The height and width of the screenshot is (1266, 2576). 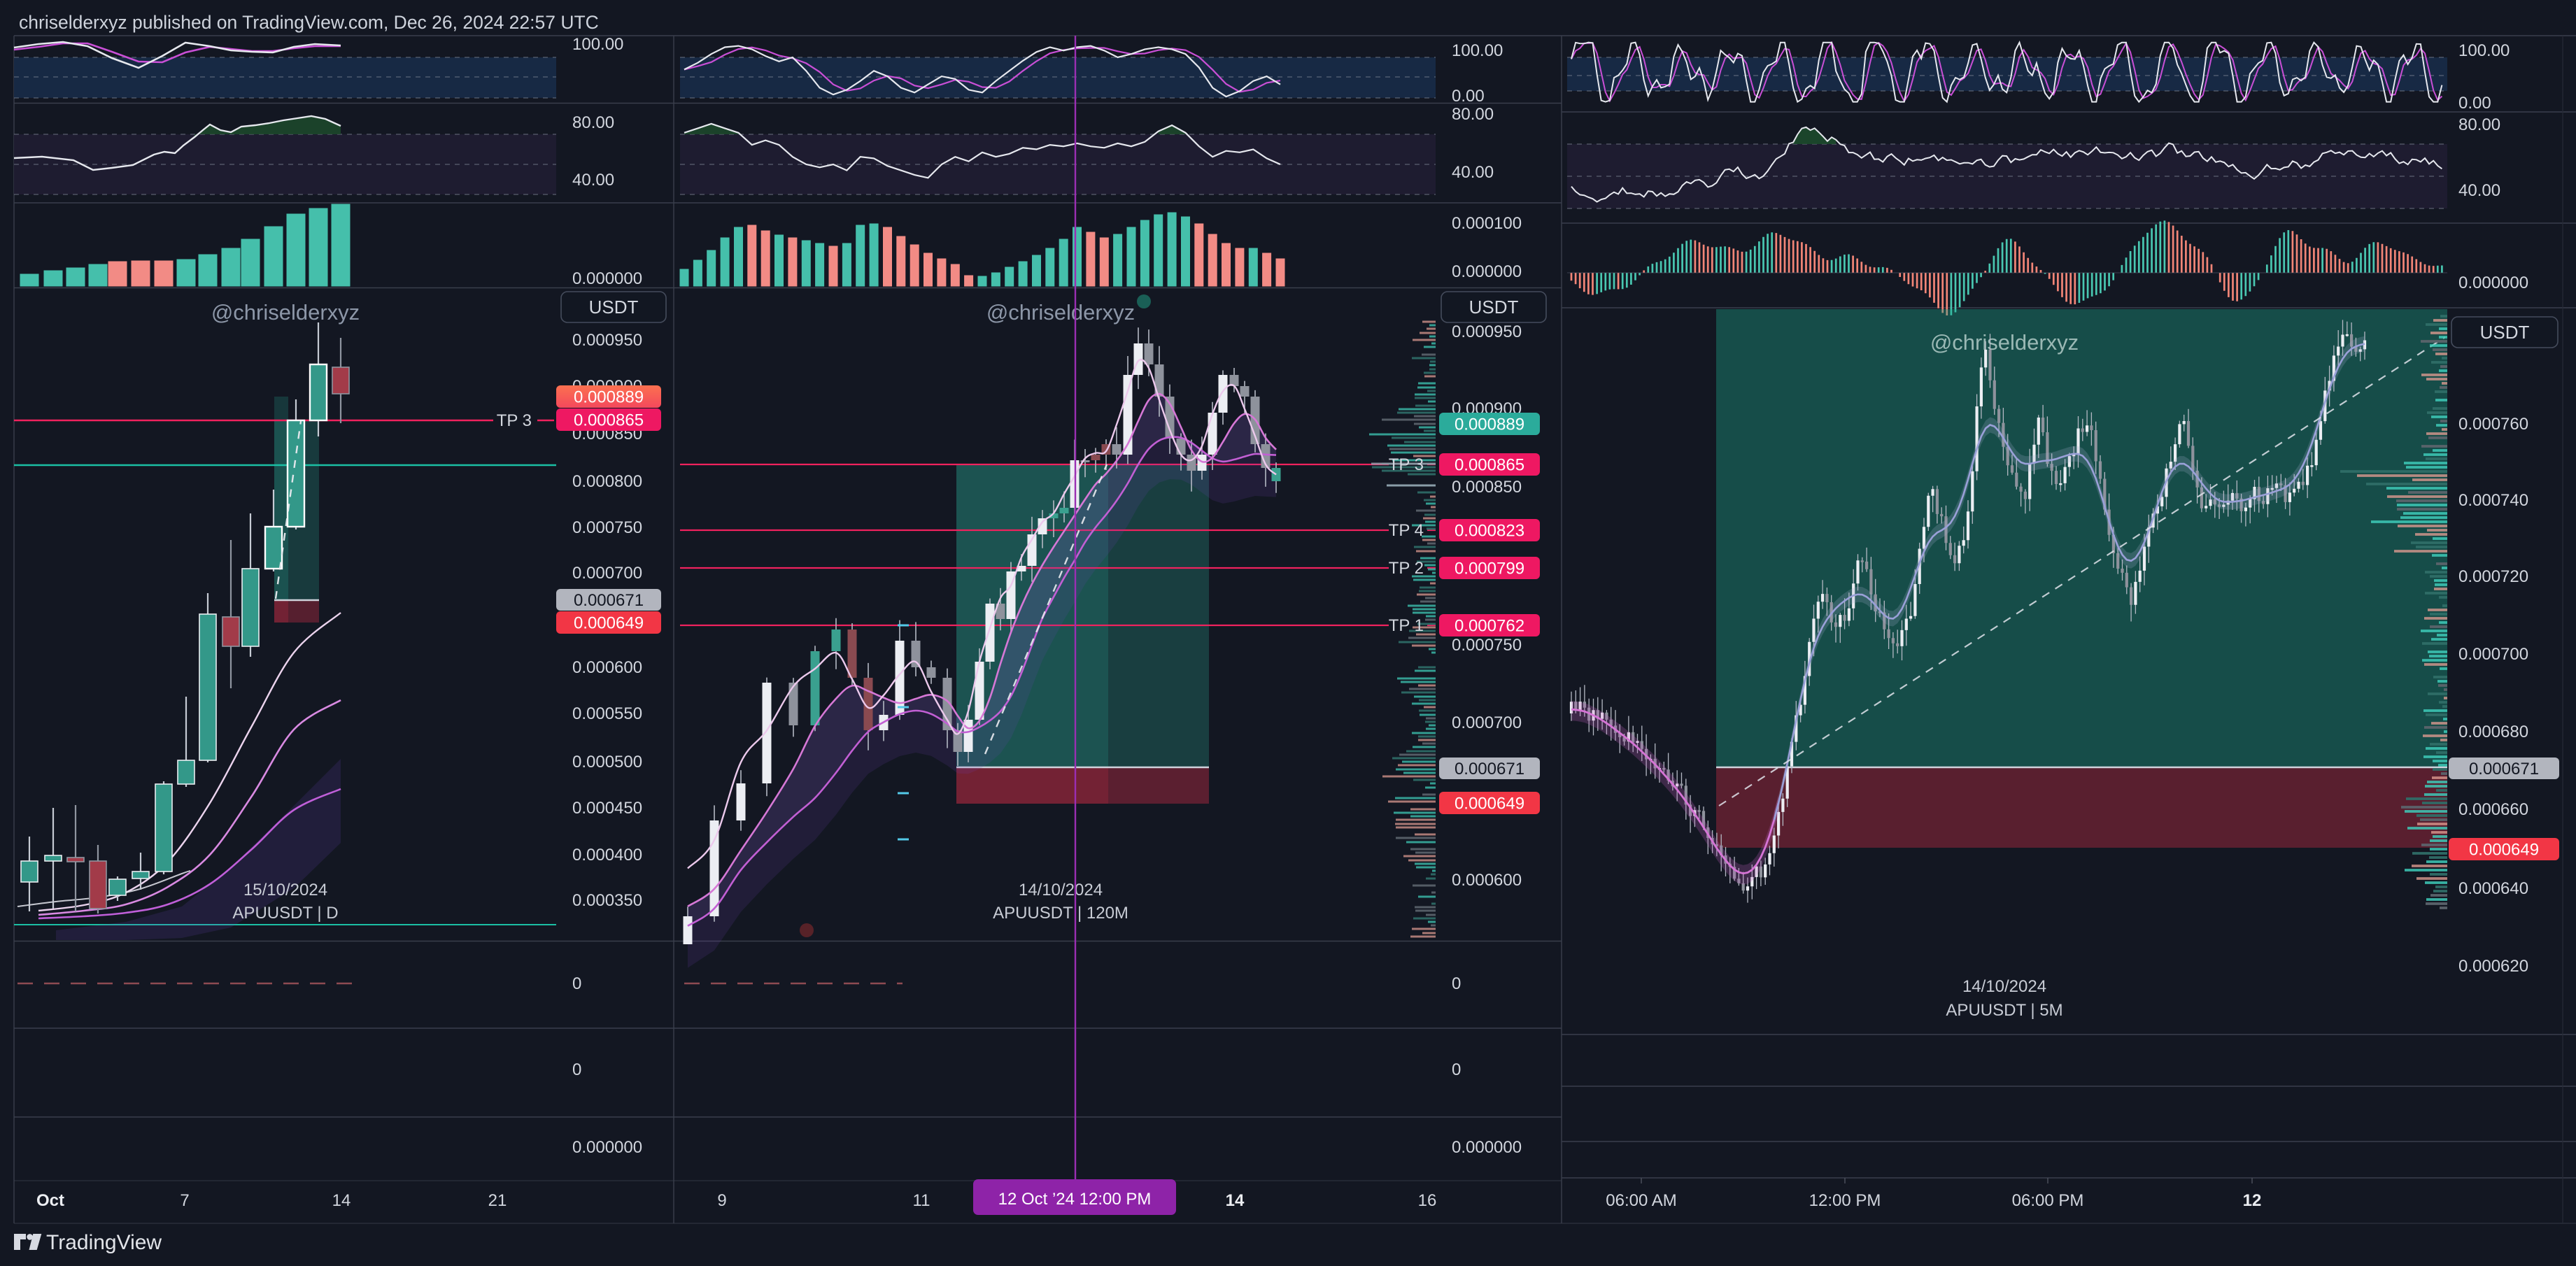 What do you see at coordinates (1641, 1200) in the screenshot?
I see `svg-text: 06:00 AM` at bounding box center [1641, 1200].